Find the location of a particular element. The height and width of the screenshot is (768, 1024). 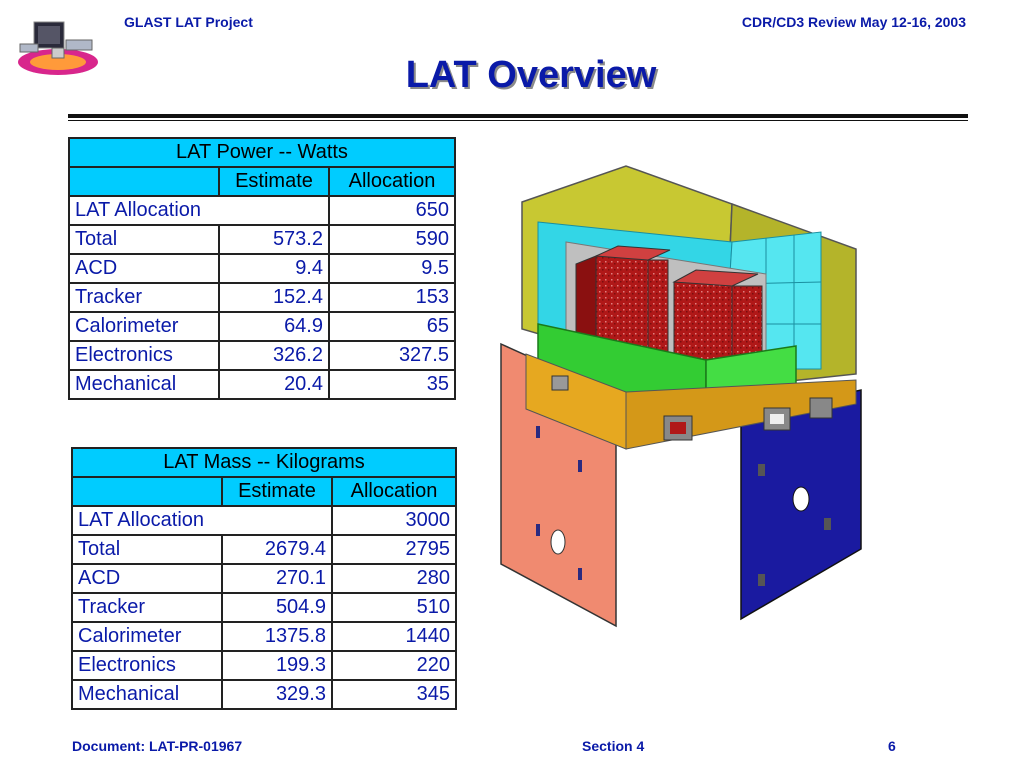

table-row: Tracker 152.4 153 is located at coordinates (262, 297).